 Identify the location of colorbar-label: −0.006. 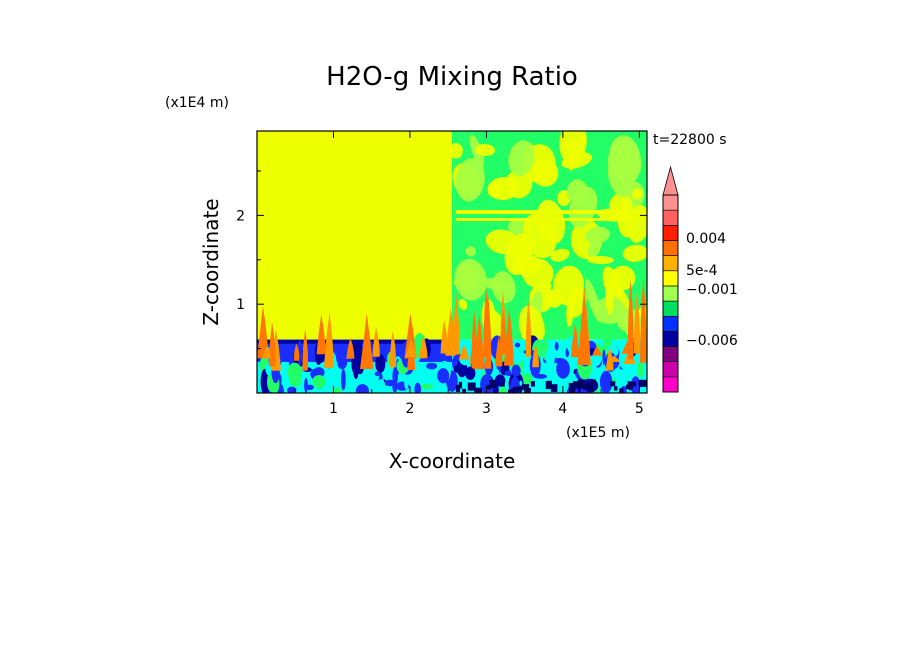
(712, 341).